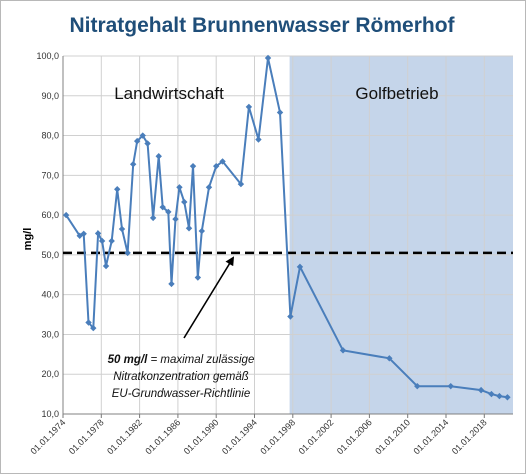 This screenshot has width=526, height=474. I want to click on y-tick-label: 10,0, so click(50, 414).